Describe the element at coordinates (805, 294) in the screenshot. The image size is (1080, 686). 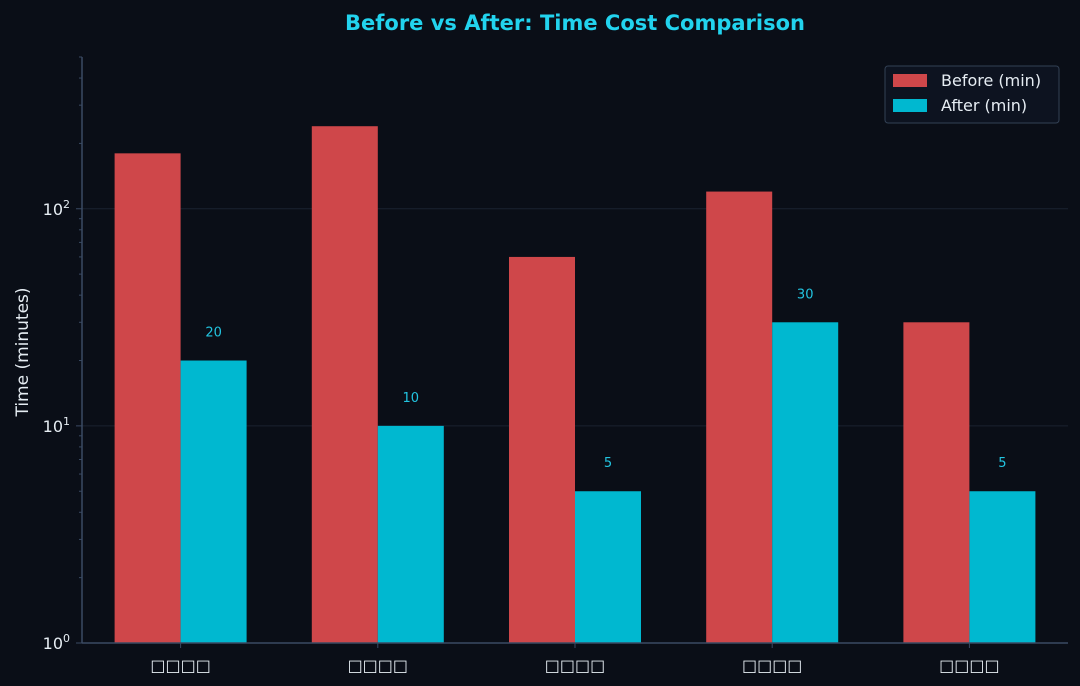
I see `data-label: 30` at that location.